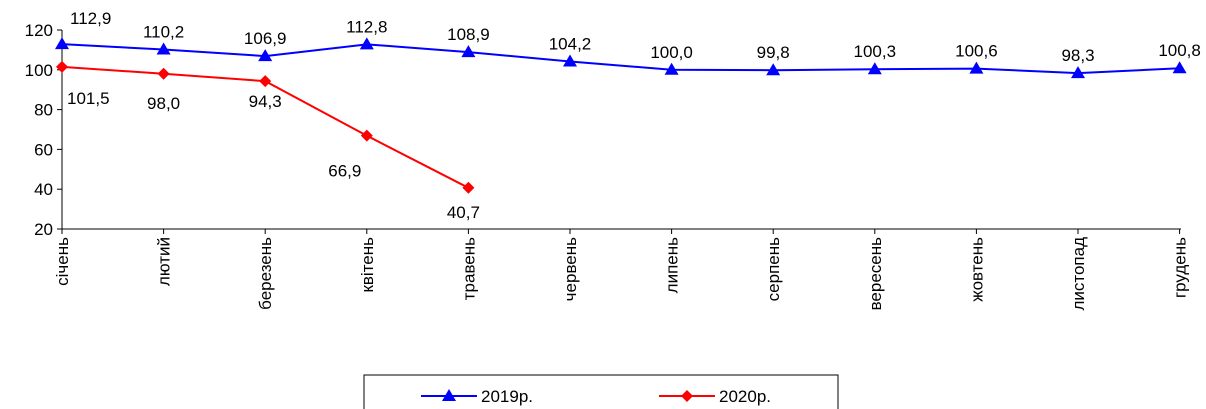 This screenshot has width=1206, height=409. Describe the element at coordinates (265, 101) in the screenshot. I see `data-label: 94,3` at that location.